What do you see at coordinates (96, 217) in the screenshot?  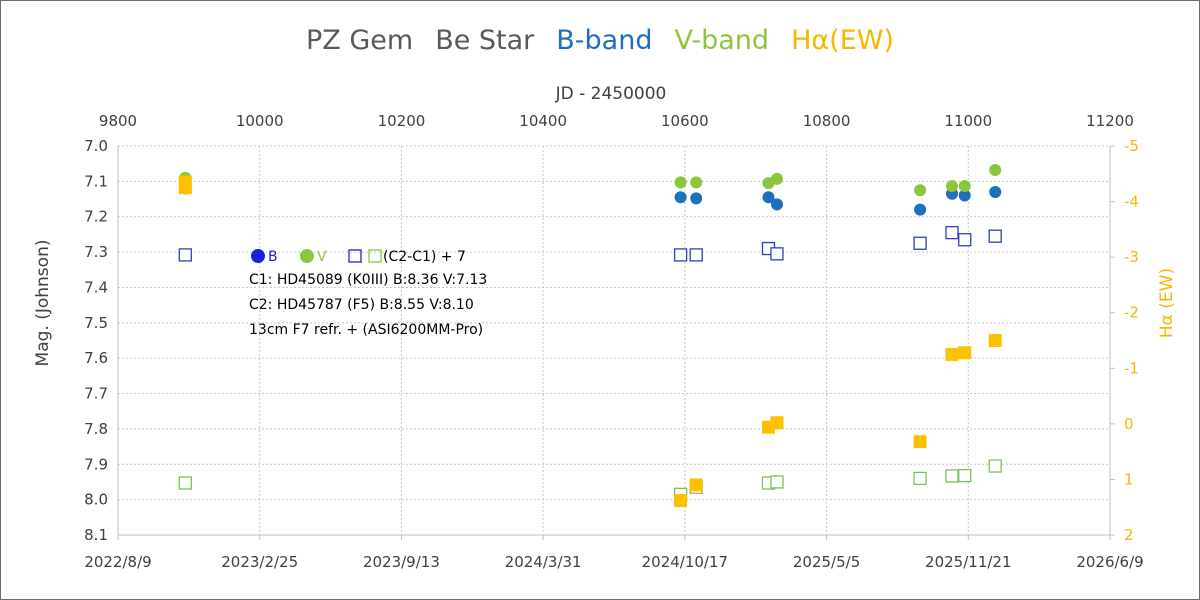 I see `y-left-tick-label: 7.2` at bounding box center [96, 217].